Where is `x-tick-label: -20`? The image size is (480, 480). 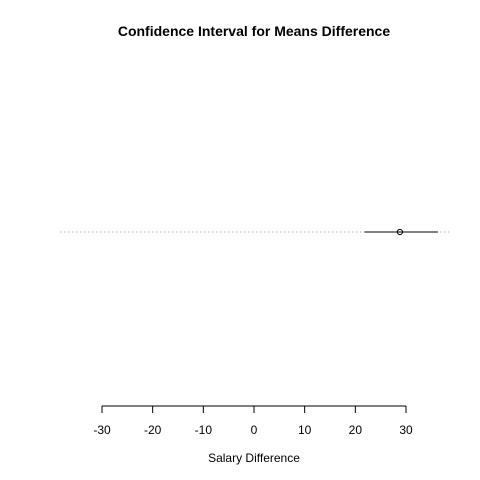
x-tick-label: -20 is located at coordinates (153, 430).